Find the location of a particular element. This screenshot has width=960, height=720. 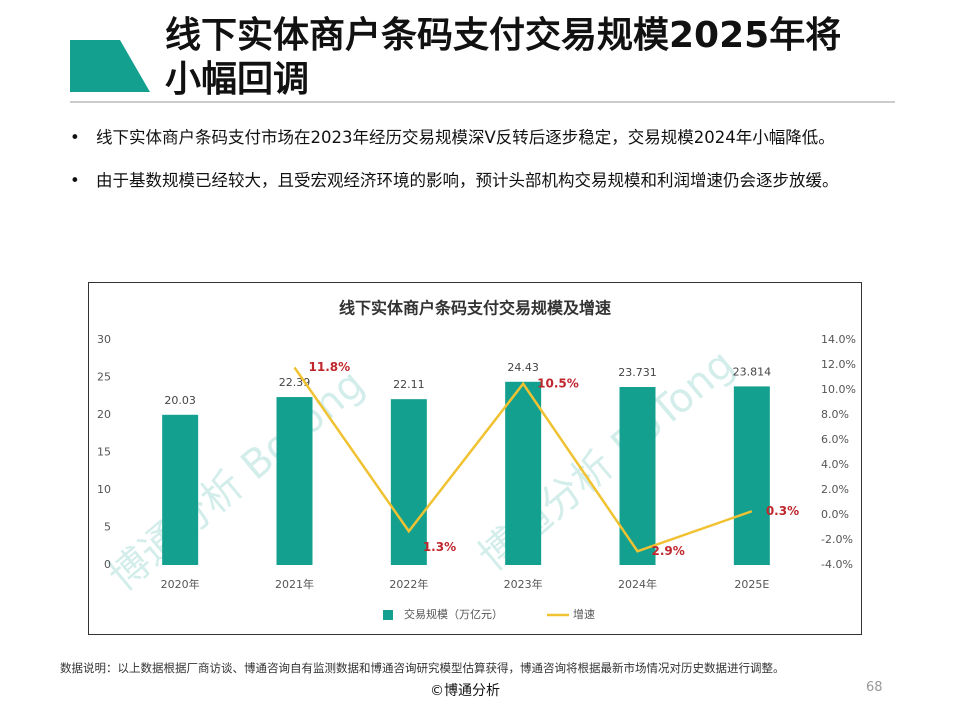

legend-label: 交易规模（万亿元） is located at coordinates (453, 614).